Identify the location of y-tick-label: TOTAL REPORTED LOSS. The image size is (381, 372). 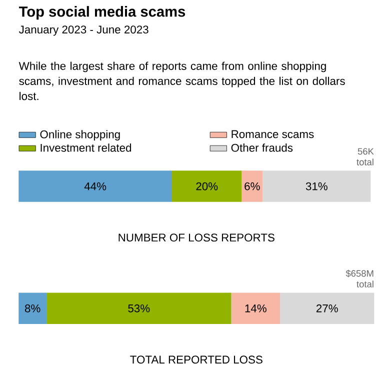
(196, 360).